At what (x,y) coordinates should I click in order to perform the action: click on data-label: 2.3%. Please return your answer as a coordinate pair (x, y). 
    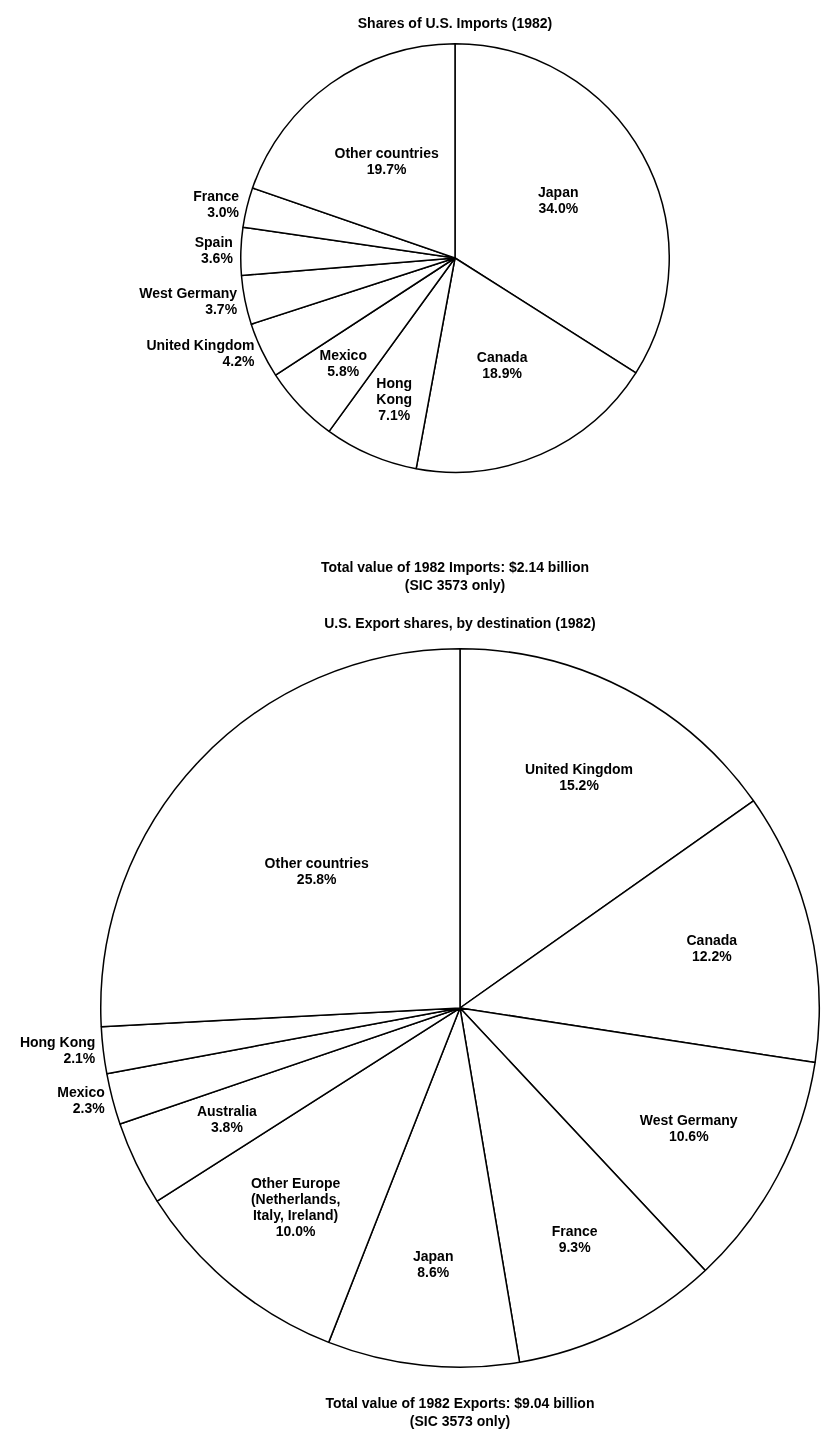
    Looking at the image, I should click on (89, 1107).